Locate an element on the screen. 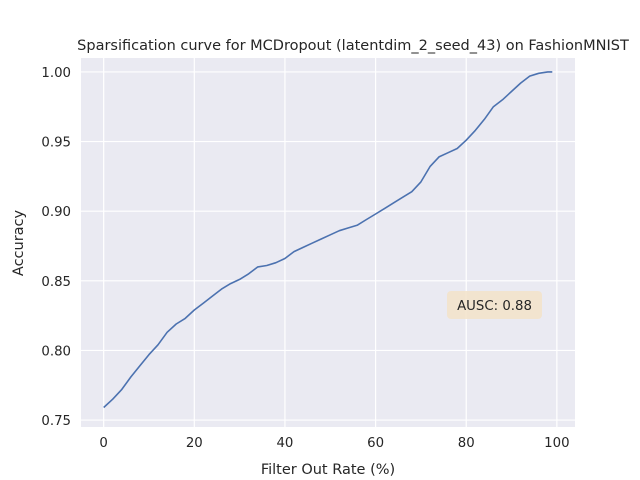  x-tick-label: 60 is located at coordinates (375, 443).